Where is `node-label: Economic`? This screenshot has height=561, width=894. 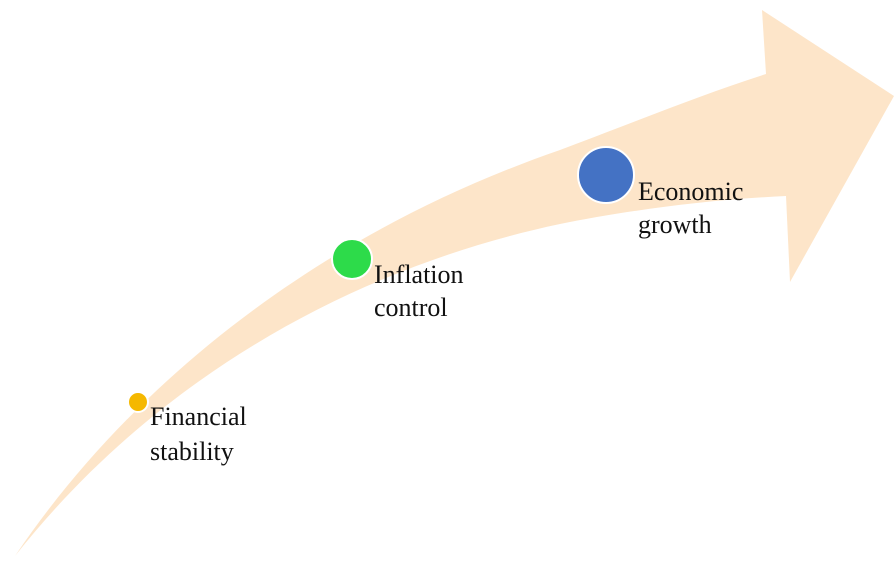
node-label: Economic is located at coordinates (690, 191).